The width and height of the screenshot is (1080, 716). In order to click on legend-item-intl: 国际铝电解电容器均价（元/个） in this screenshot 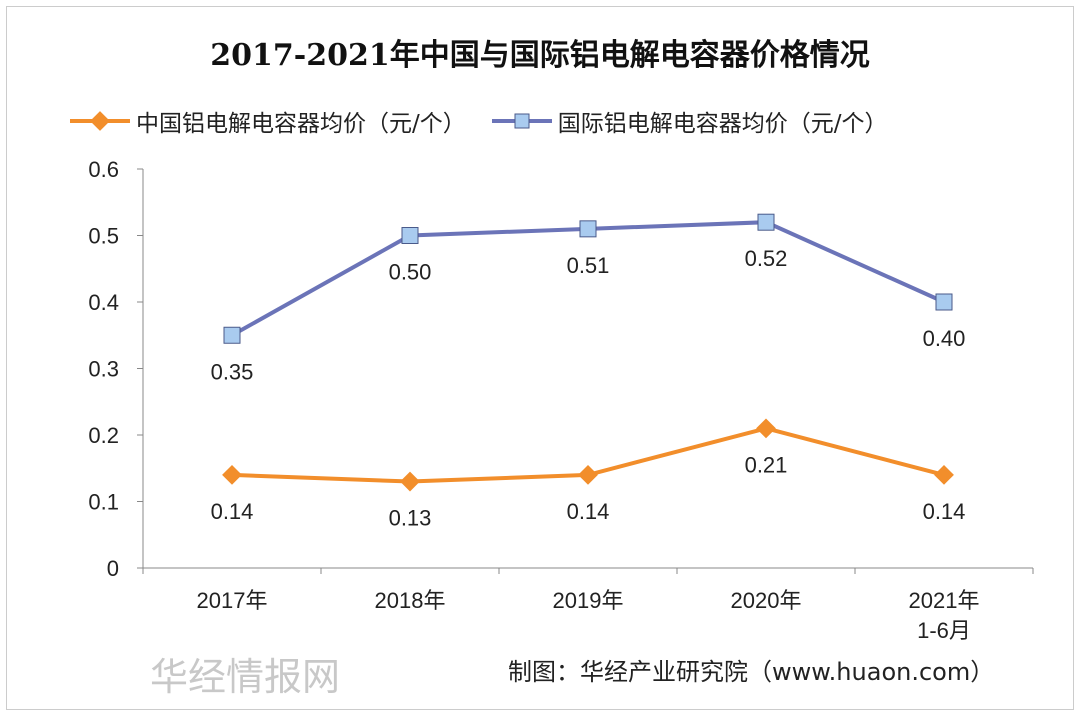, I will do `click(689, 121)`.